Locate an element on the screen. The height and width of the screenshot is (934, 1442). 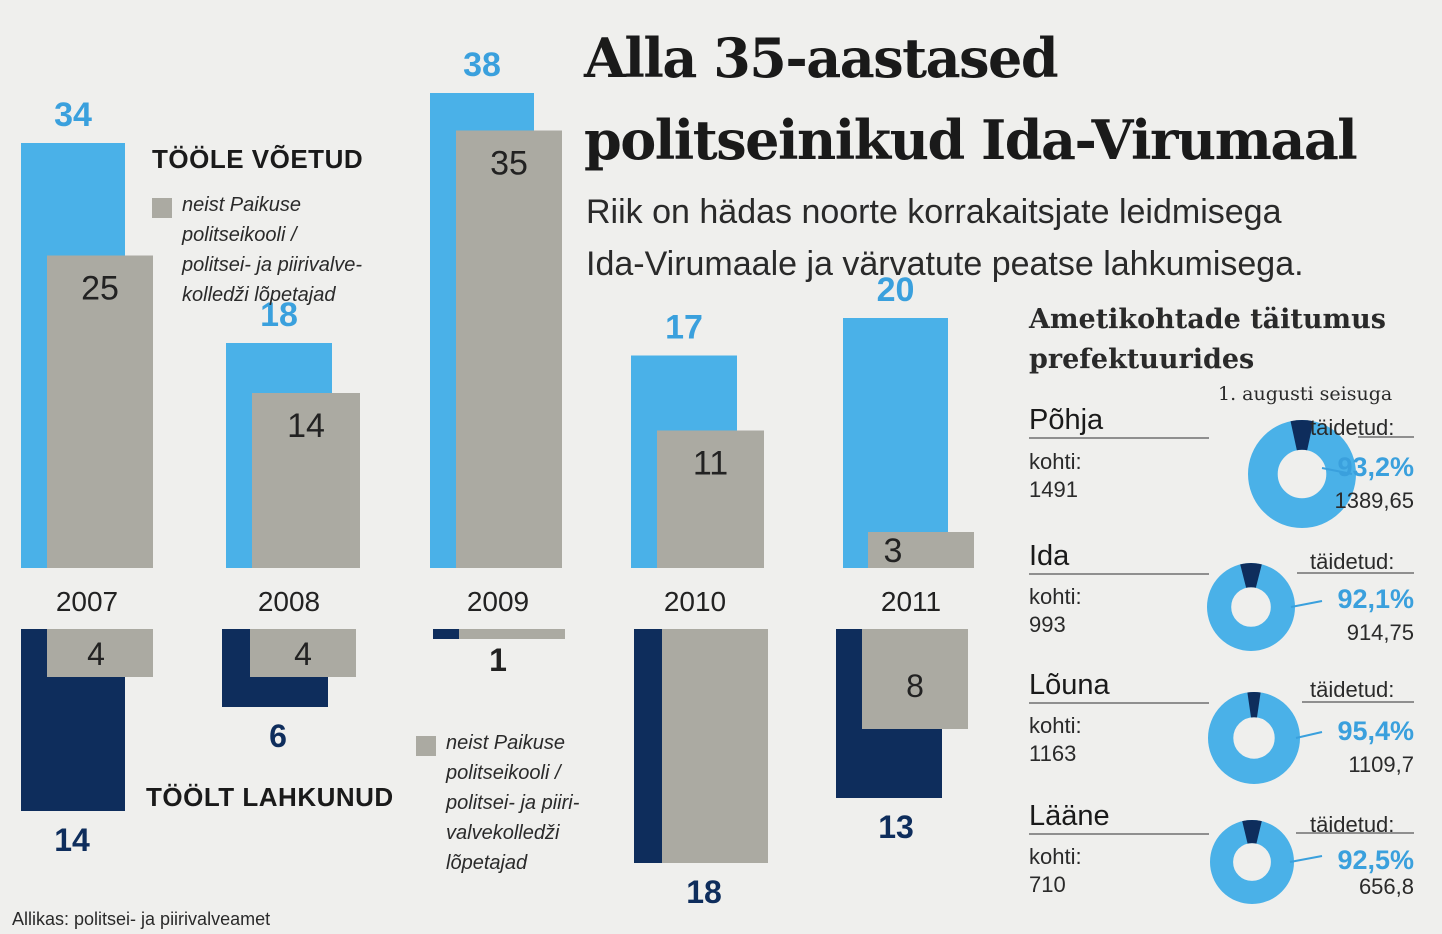
filled-amount: 1109,7 is located at coordinates (1381, 764).